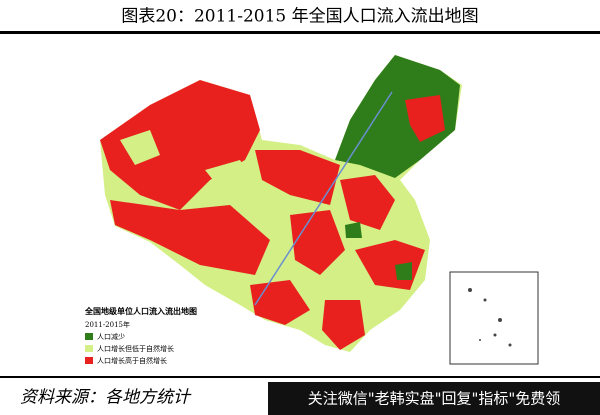 This screenshot has height=415, width=600. Describe the element at coordinates (300, 377) in the screenshot. I see `rule-bottom` at that location.